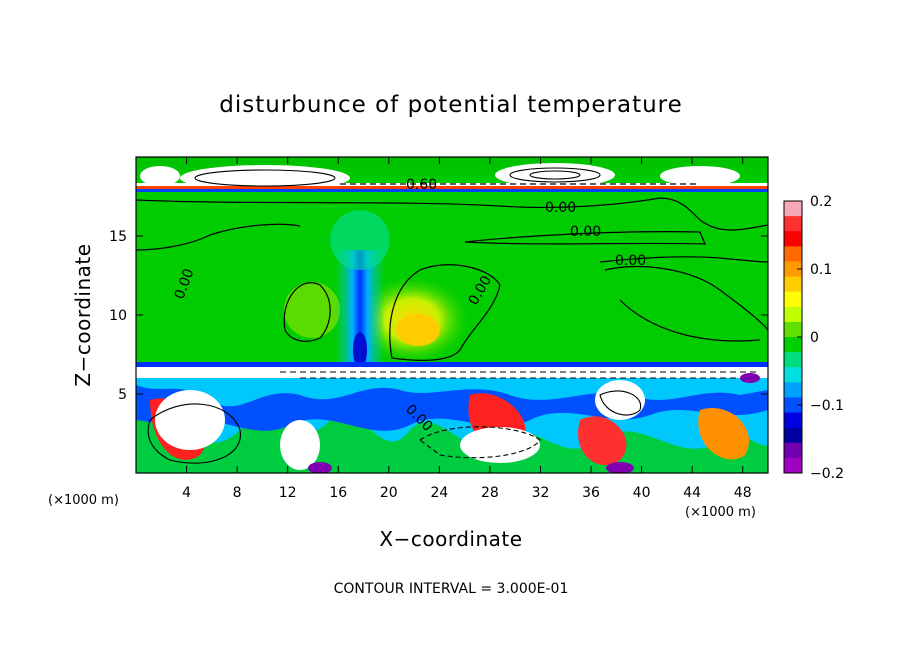 The image size is (904, 654). Describe the element at coordinates (452, 364) in the screenshot. I see `inversion-band-blue` at that location.